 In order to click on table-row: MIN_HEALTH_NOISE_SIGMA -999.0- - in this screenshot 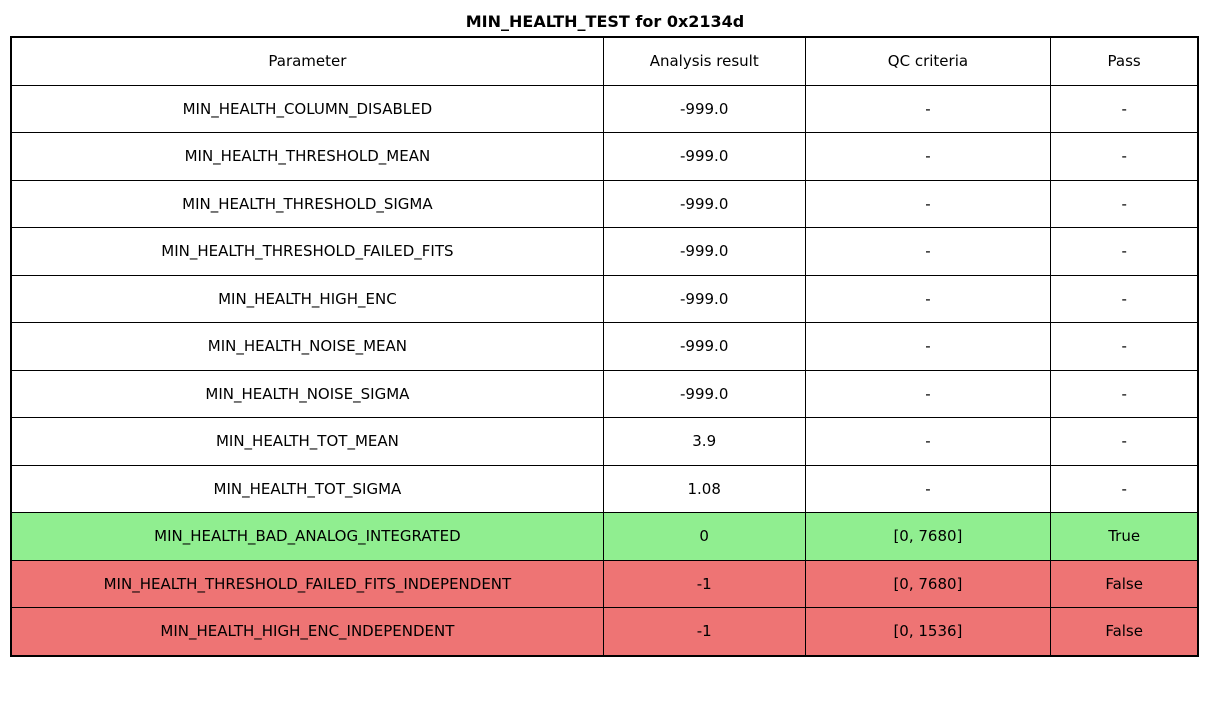, I will do `click(604, 393)`.